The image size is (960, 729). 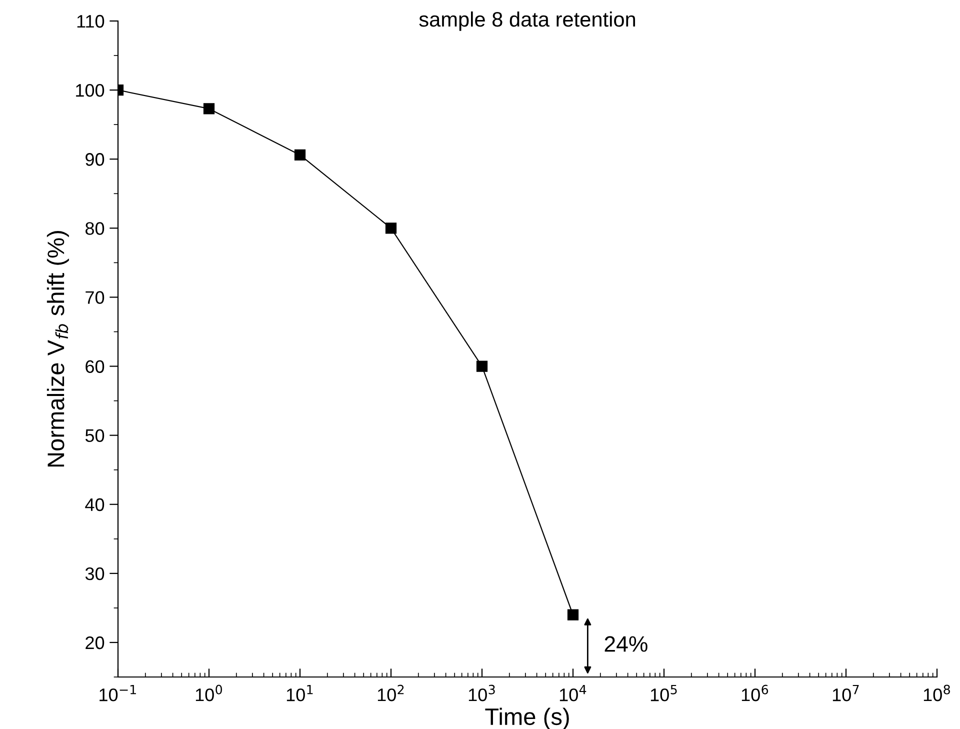 What do you see at coordinates (95, 228) in the screenshot?
I see `y-tick-label: 80` at bounding box center [95, 228].